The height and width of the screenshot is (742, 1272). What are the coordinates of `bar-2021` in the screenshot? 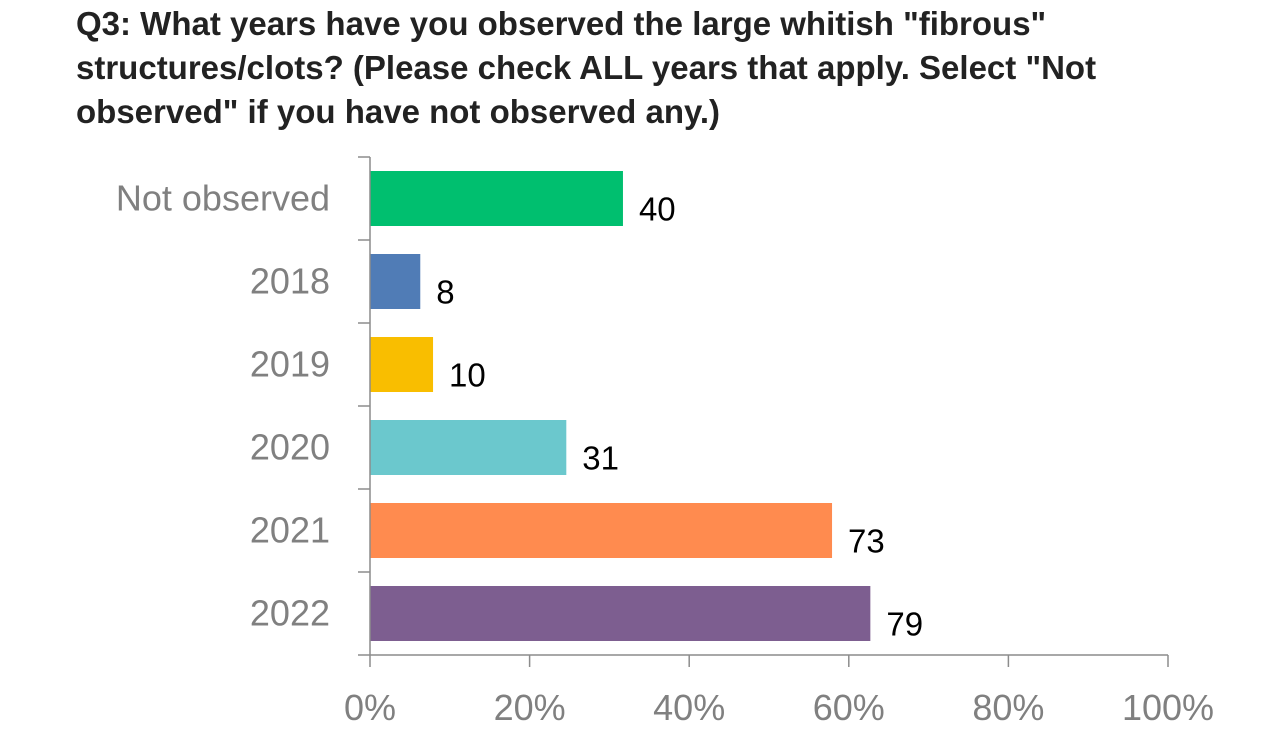 It's located at (601, 530).